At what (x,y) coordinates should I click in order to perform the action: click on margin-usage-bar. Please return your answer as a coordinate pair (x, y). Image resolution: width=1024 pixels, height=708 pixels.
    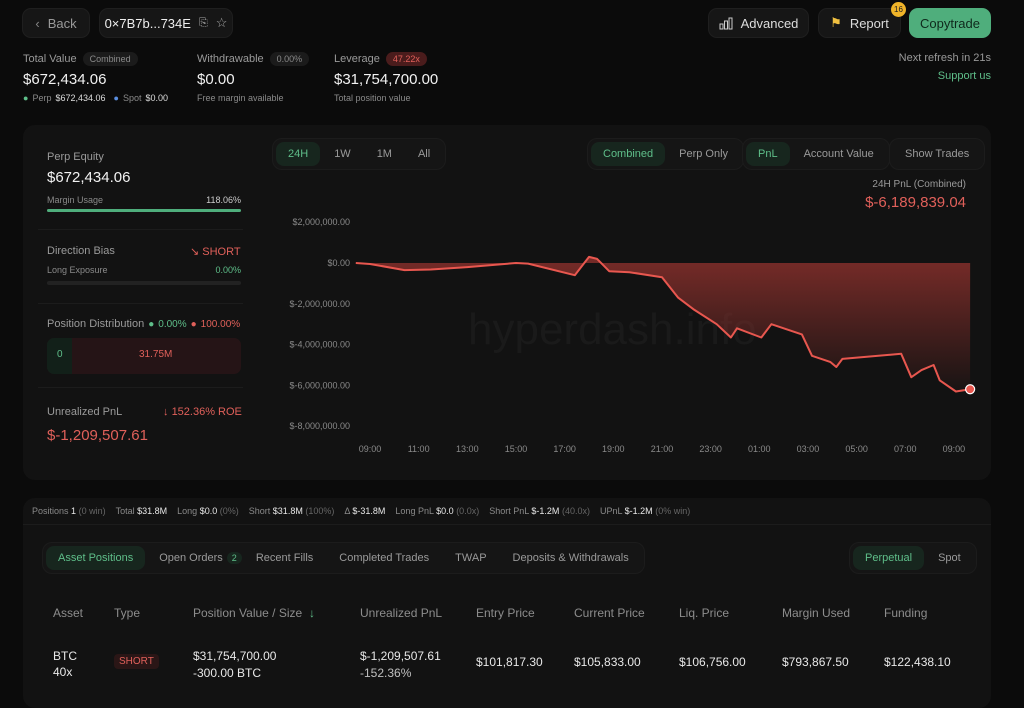
    Looking at the image, I should click on (144, 210).